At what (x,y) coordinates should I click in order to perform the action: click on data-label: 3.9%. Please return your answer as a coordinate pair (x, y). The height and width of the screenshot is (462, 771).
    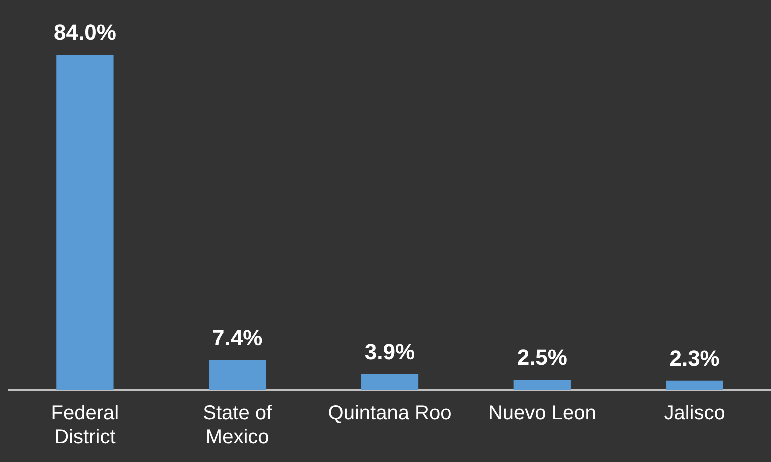
    Looking at the image, I should click on (390, 352).